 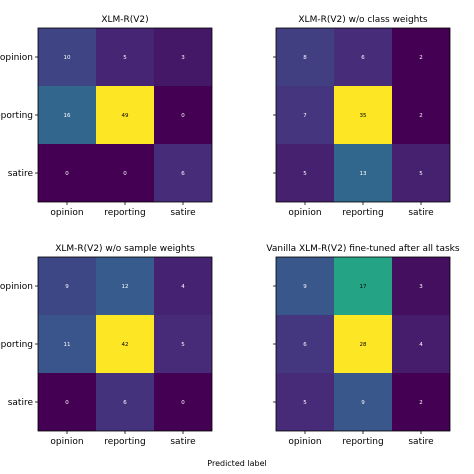 I want to click on cell-value-label: 42, so click(x=125, y=345).